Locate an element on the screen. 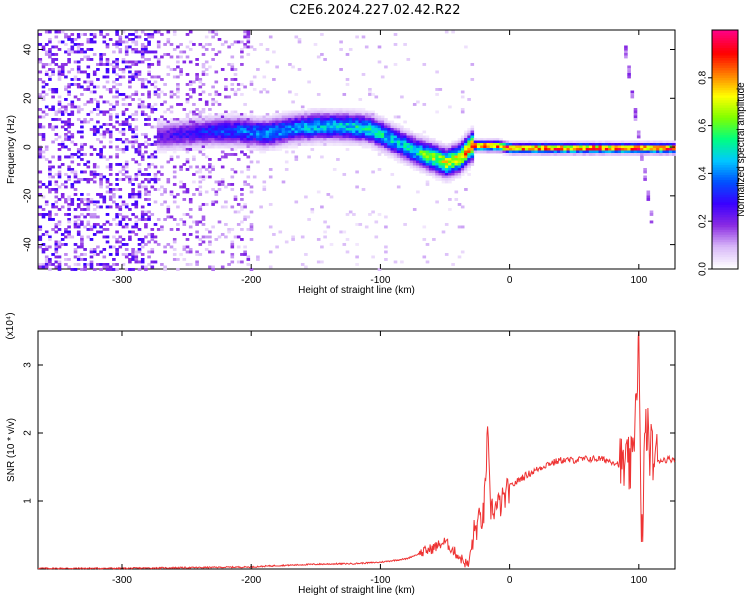  snr-x-label: Height of straight line (km) is located at coordinates (356, 590).